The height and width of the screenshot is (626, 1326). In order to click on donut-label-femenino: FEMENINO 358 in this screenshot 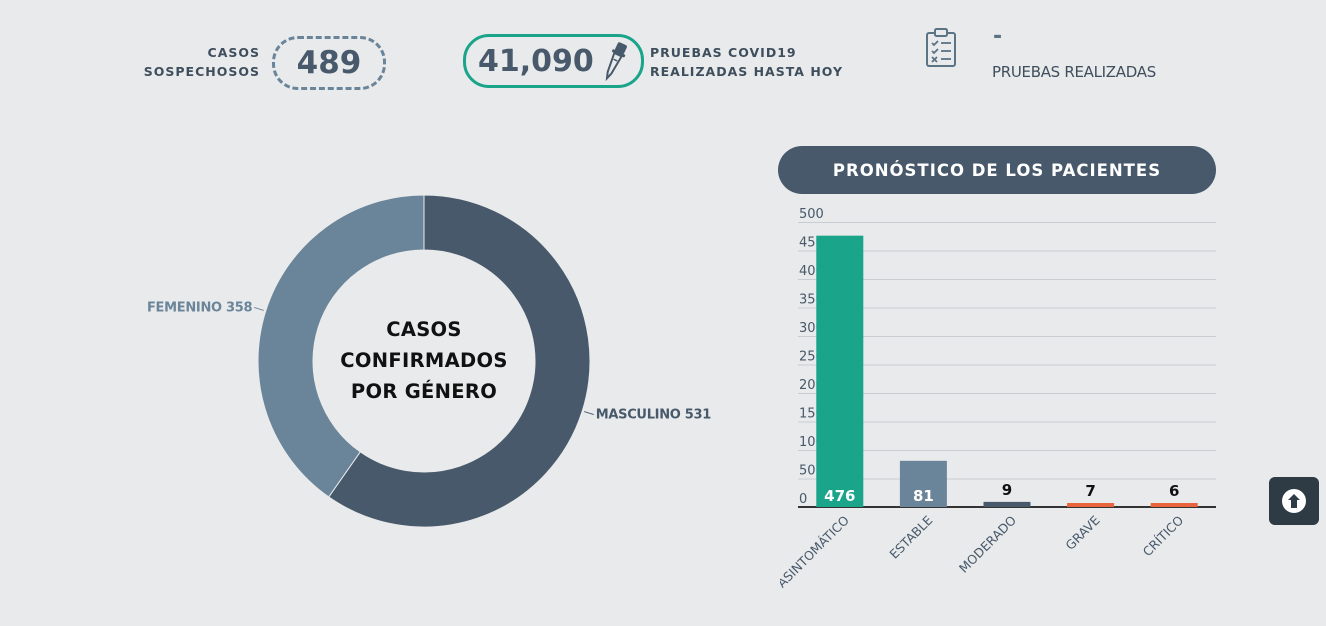, I will do `click(200, 307)`.